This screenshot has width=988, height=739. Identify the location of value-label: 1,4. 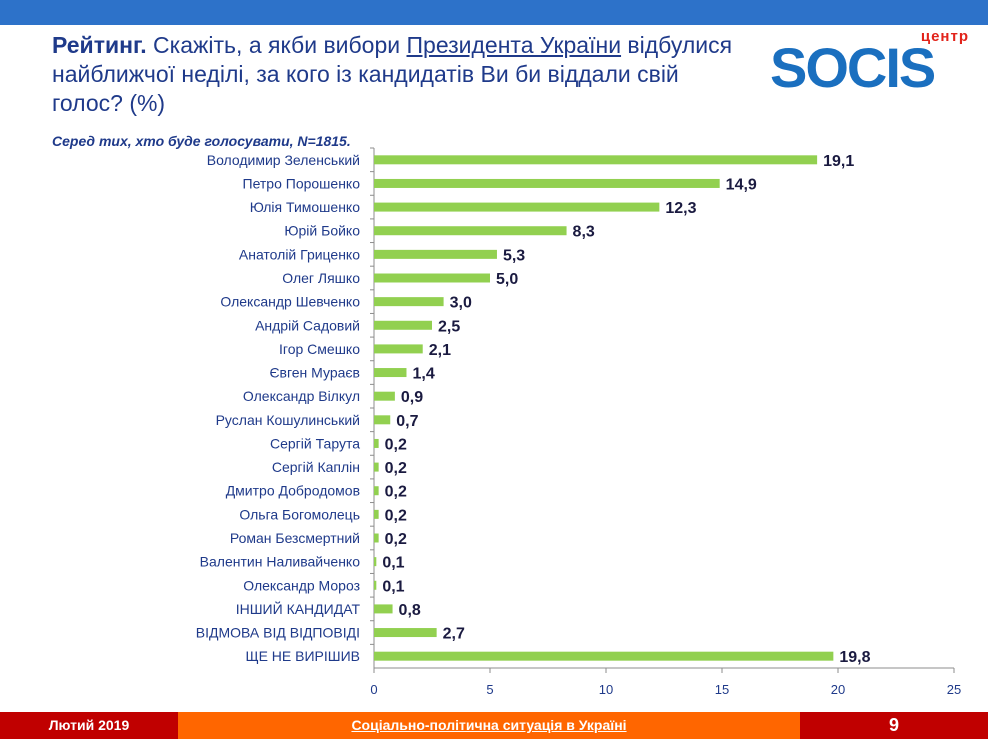
(423, 374).